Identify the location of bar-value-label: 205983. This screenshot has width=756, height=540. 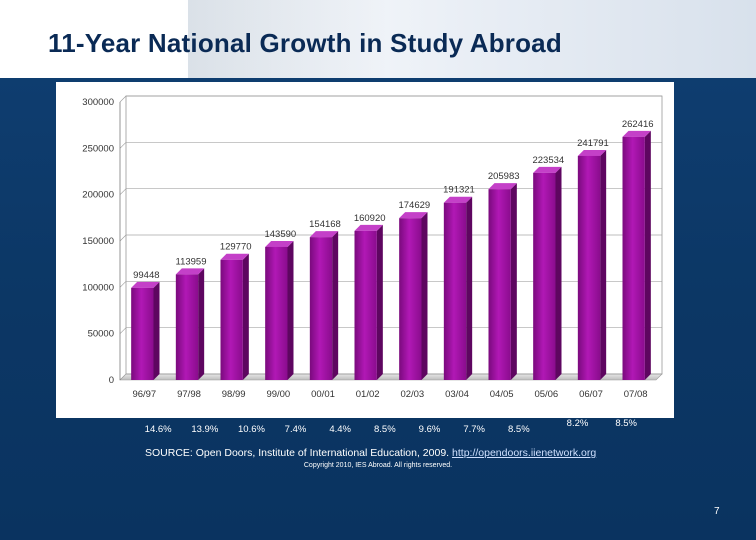
(504, 176).